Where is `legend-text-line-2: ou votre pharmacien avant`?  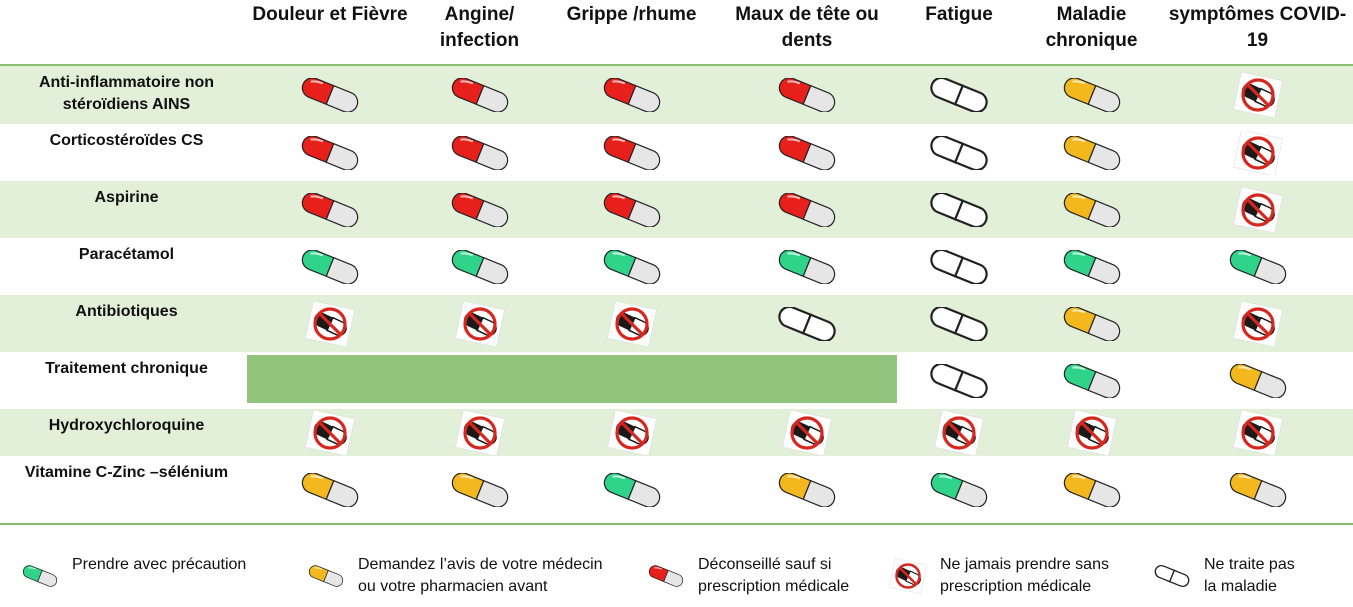
legend-text-line-2: ou votre pharmacien avant is located at coordinates (453, 586).